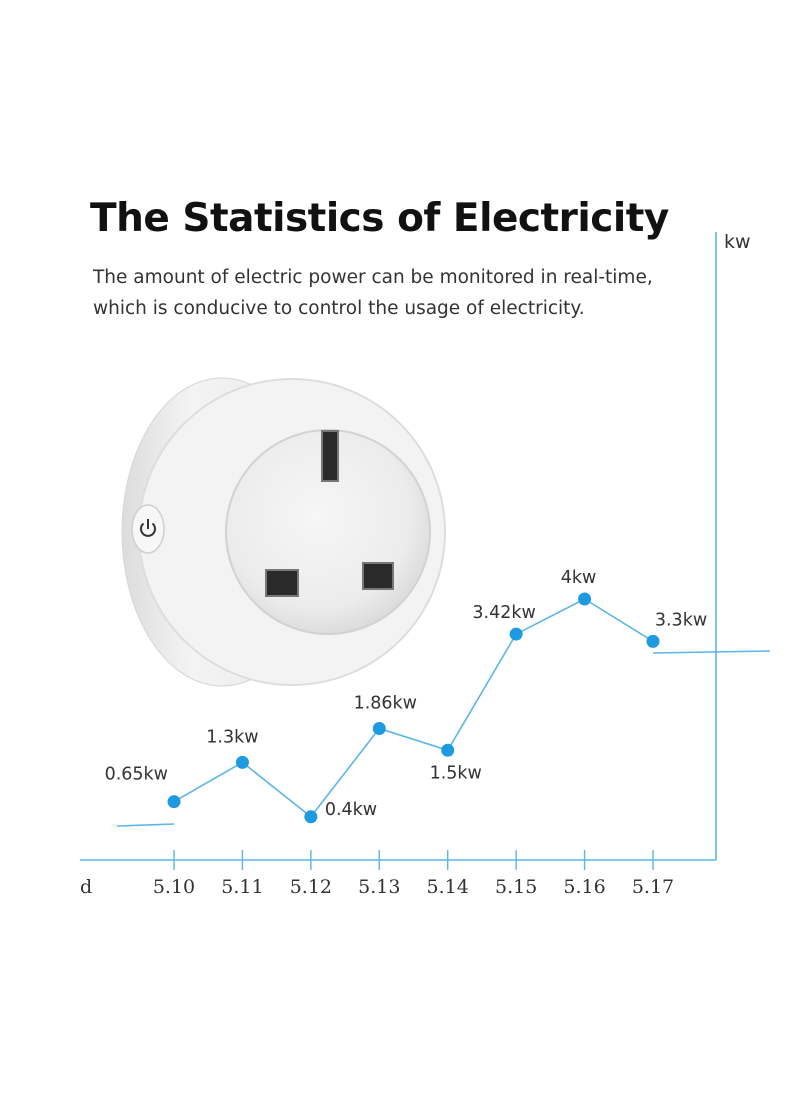  I want to click on x-tick-label: 5.15, so click(516, 887).